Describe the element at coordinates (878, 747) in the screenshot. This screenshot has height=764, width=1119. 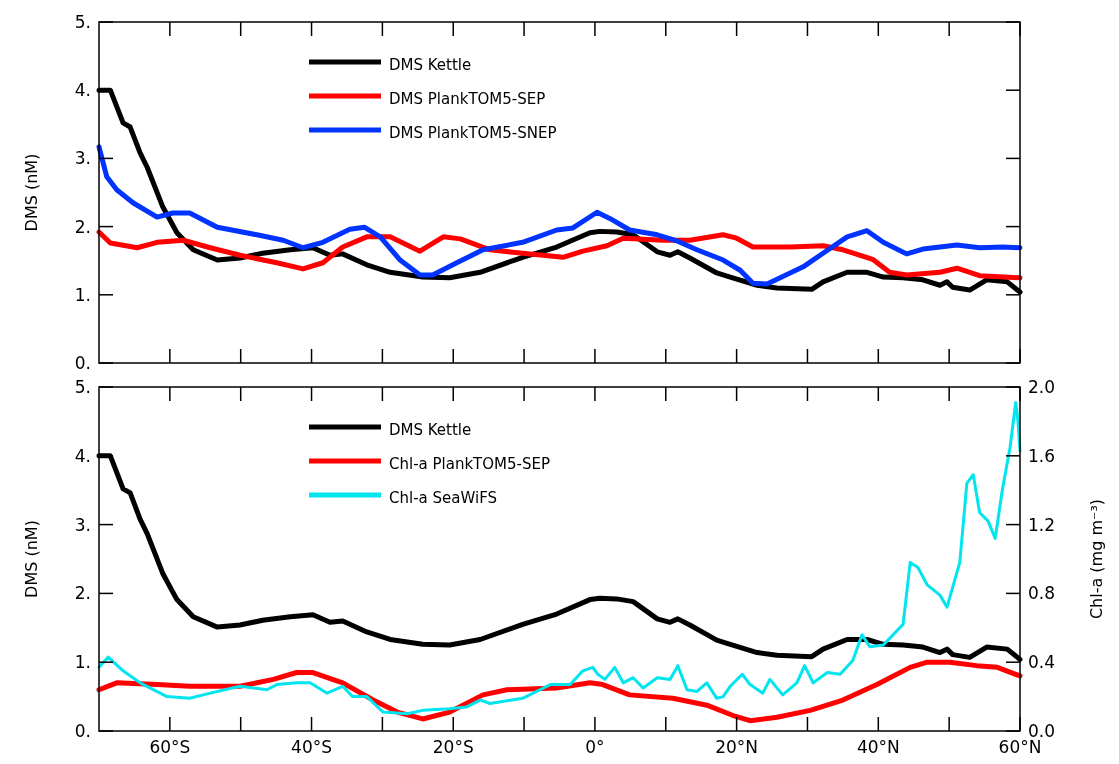
I see `x-tick-label: 40°N` at that location.